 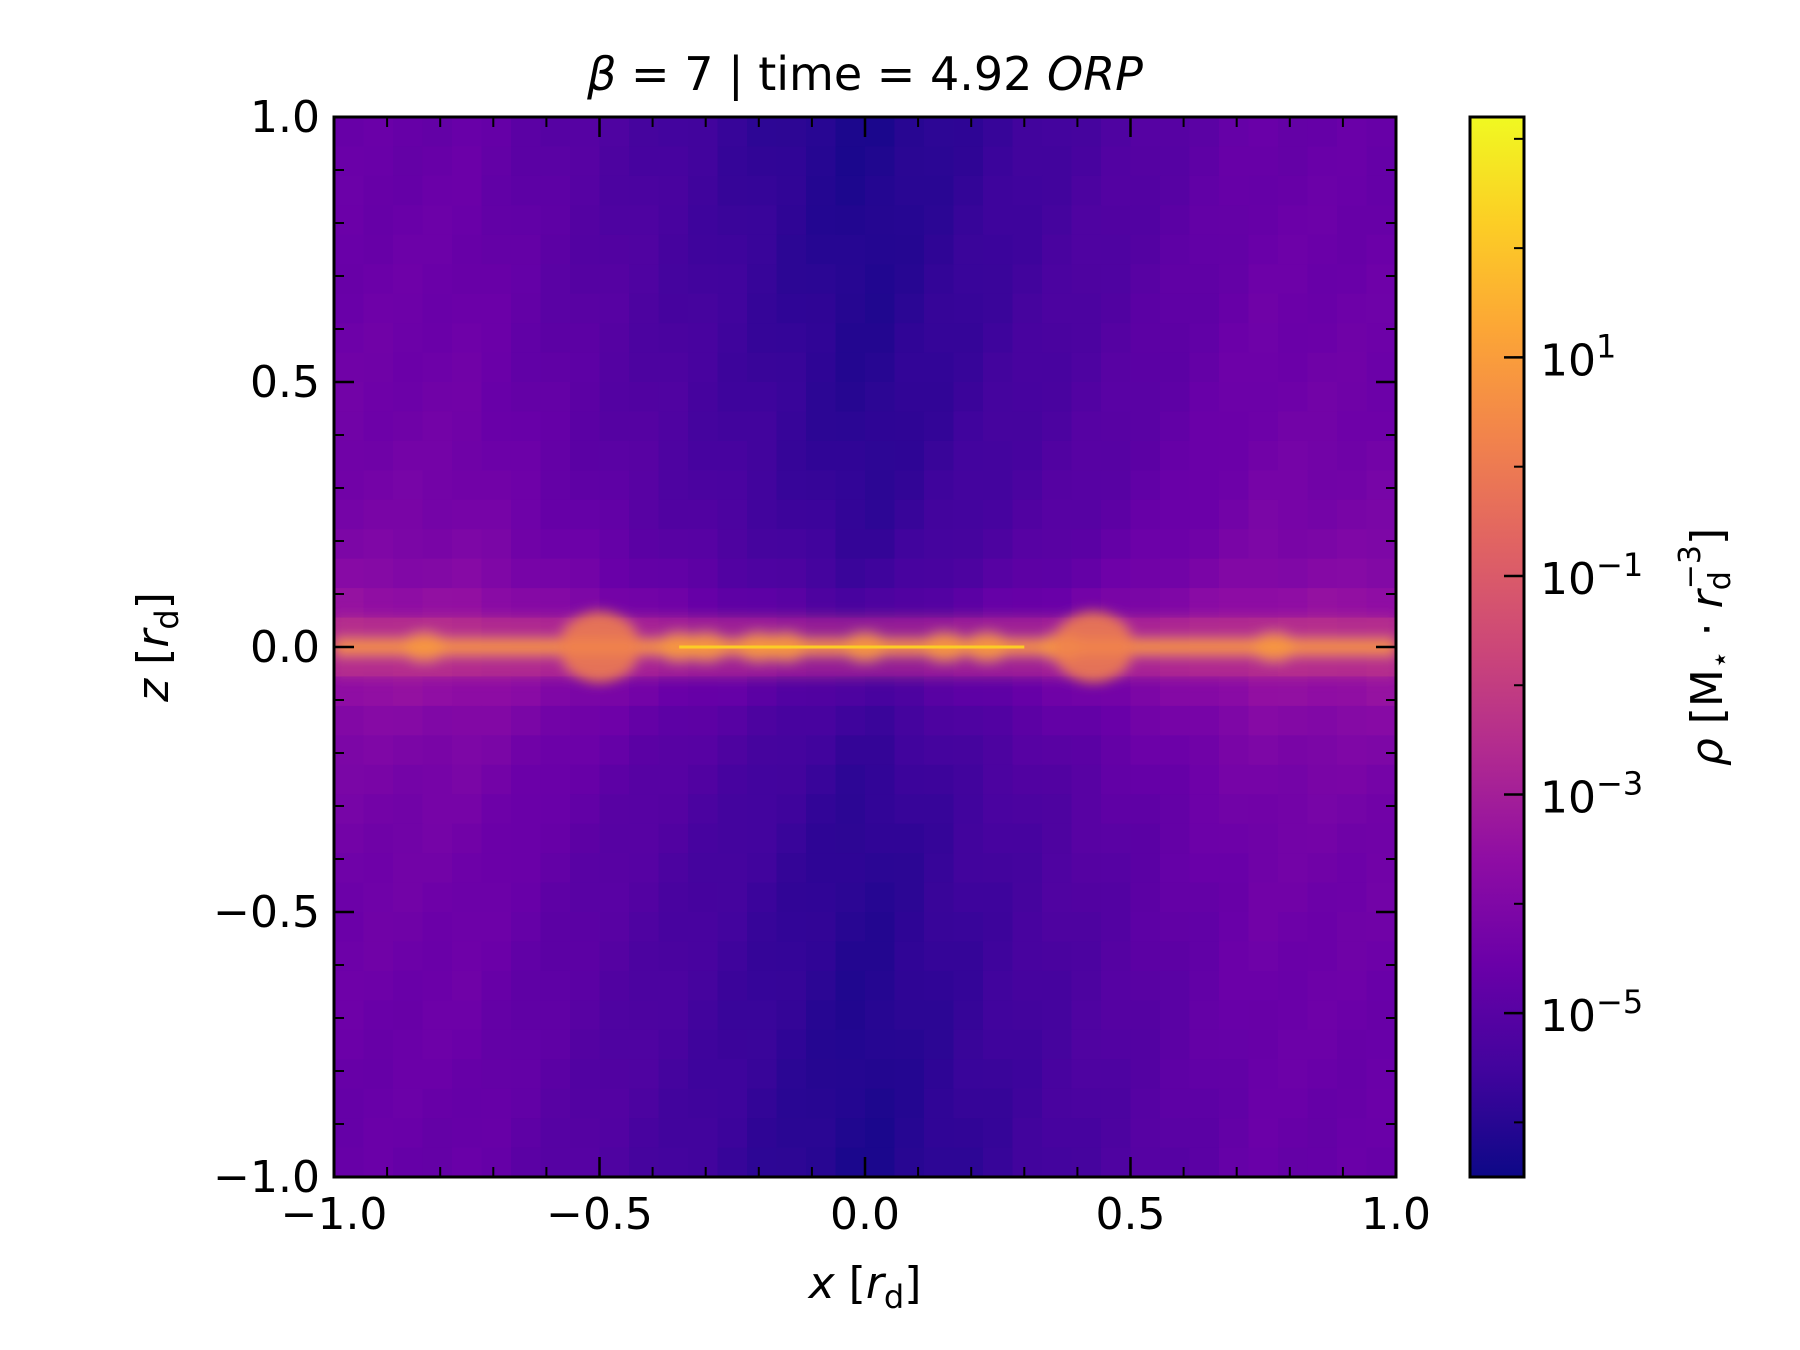 What do you see at coordinates (864, 74) in the screenshot?
I see `chart-title: β = 7 | time = 4.92 ORP` at bounding box center [864, 74].